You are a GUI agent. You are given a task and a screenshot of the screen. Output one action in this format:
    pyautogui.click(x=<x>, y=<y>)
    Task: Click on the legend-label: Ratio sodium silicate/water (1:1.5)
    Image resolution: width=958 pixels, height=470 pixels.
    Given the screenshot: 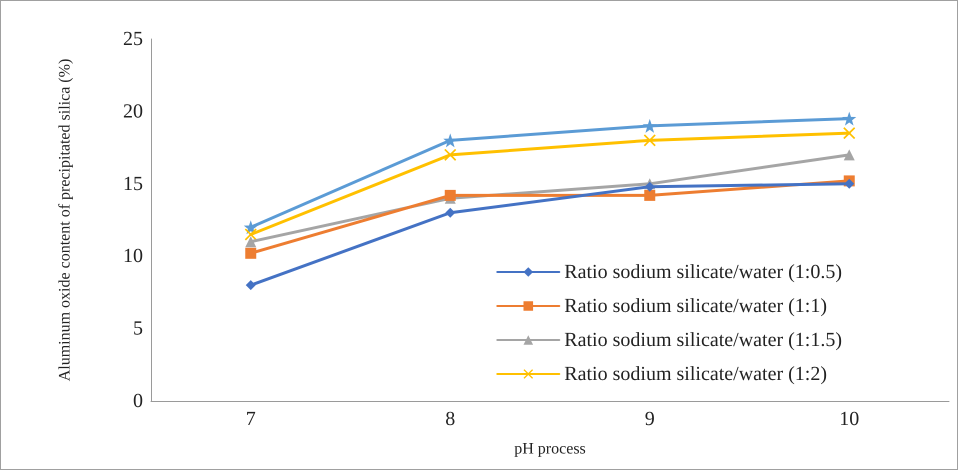 What is the action you would take?
    pyautogui.click(x=703, y=340)
    